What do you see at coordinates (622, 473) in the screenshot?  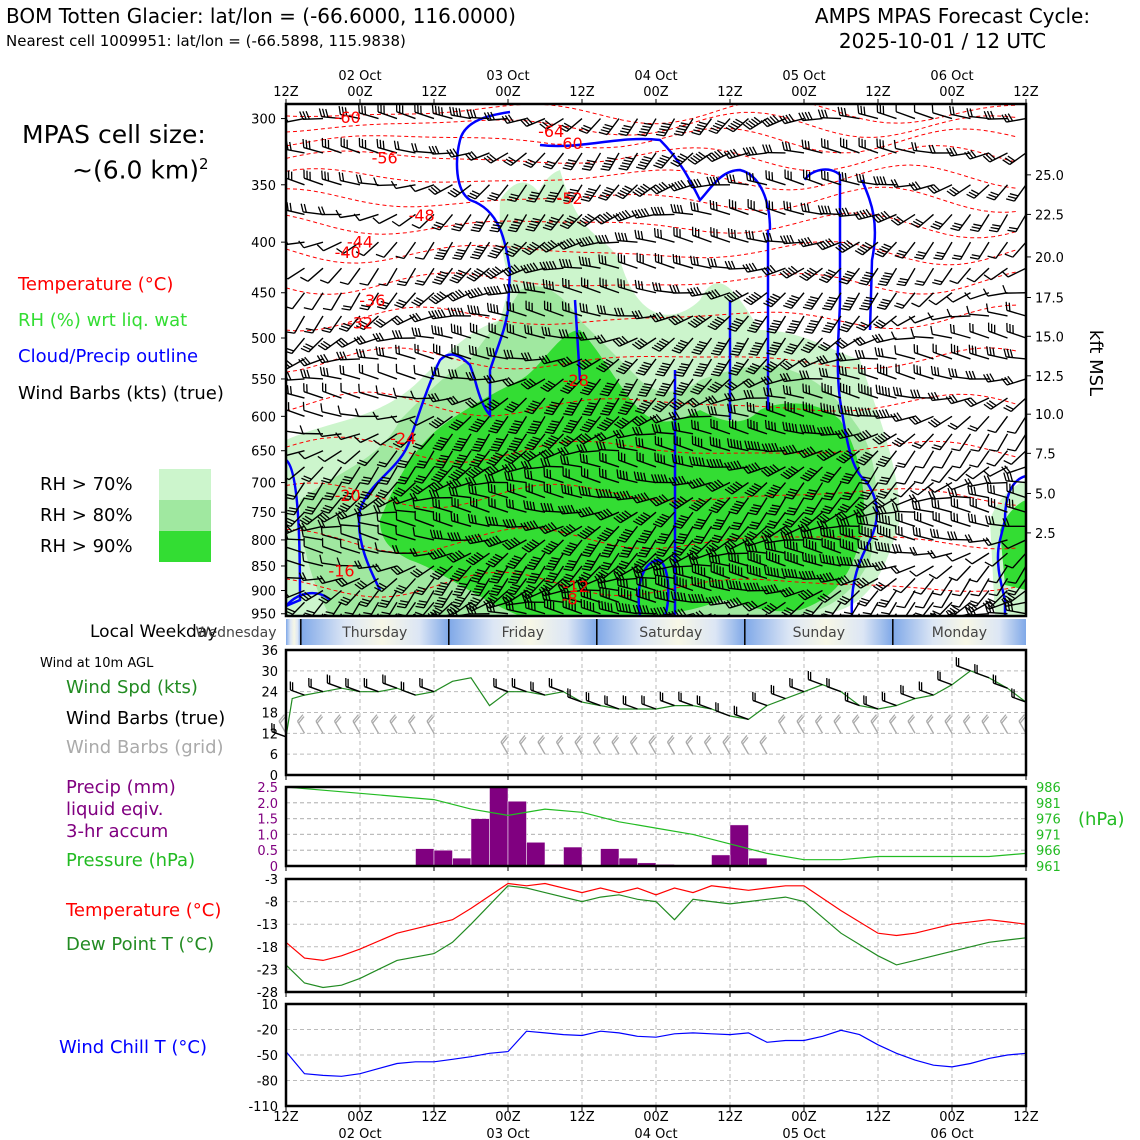 I see `rh90-area` at bounding box center [622, 473].